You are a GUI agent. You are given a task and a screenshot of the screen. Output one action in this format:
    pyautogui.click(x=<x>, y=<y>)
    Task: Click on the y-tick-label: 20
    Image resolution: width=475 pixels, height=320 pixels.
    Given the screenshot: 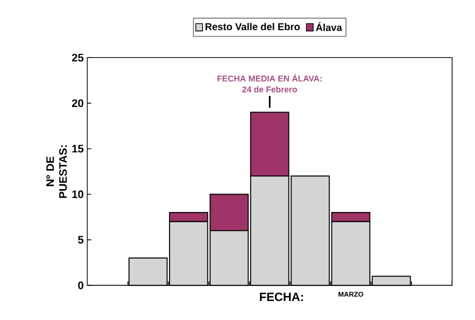 What is the action you would take?
    pyautogui.click(x=78, y=103)
    